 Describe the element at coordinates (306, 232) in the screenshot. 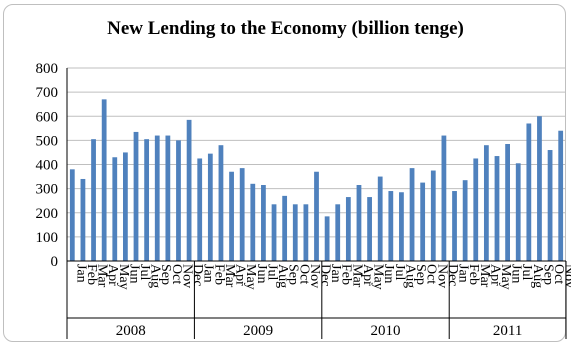

I see `bar-2009-Nov` at that location.